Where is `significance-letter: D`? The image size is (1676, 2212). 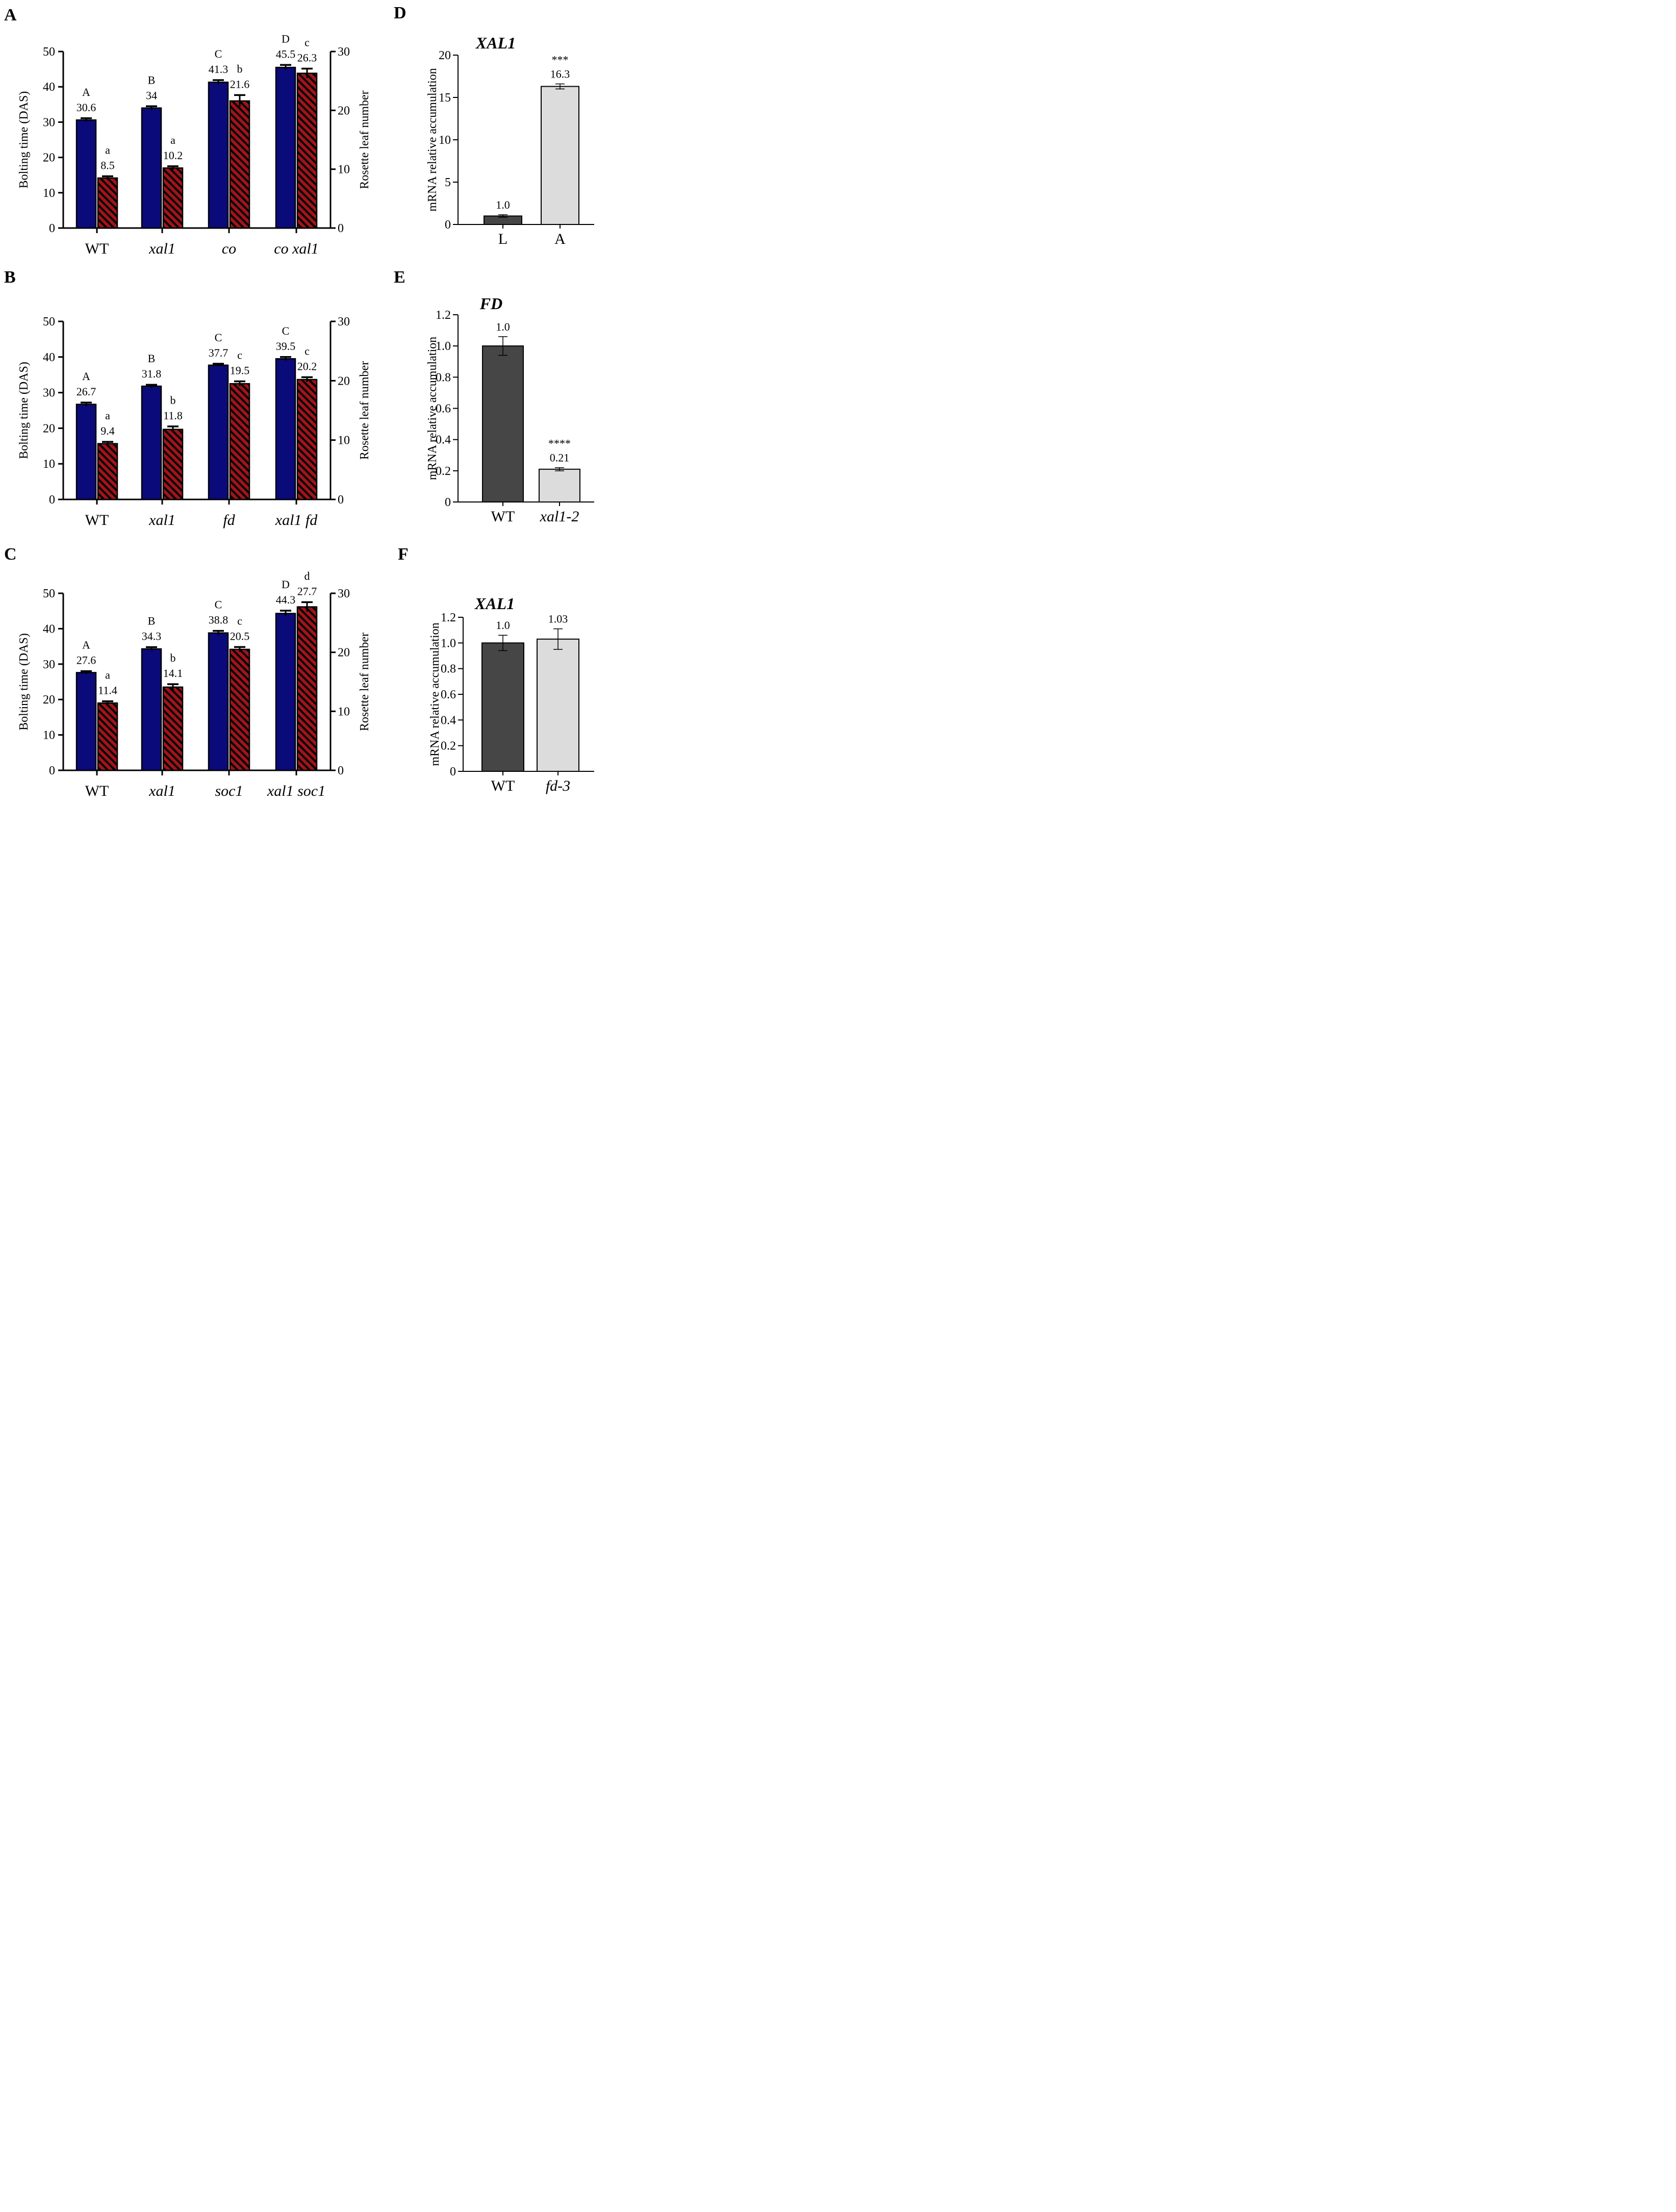 significance-letter: D is located at coordinates (286, 38).